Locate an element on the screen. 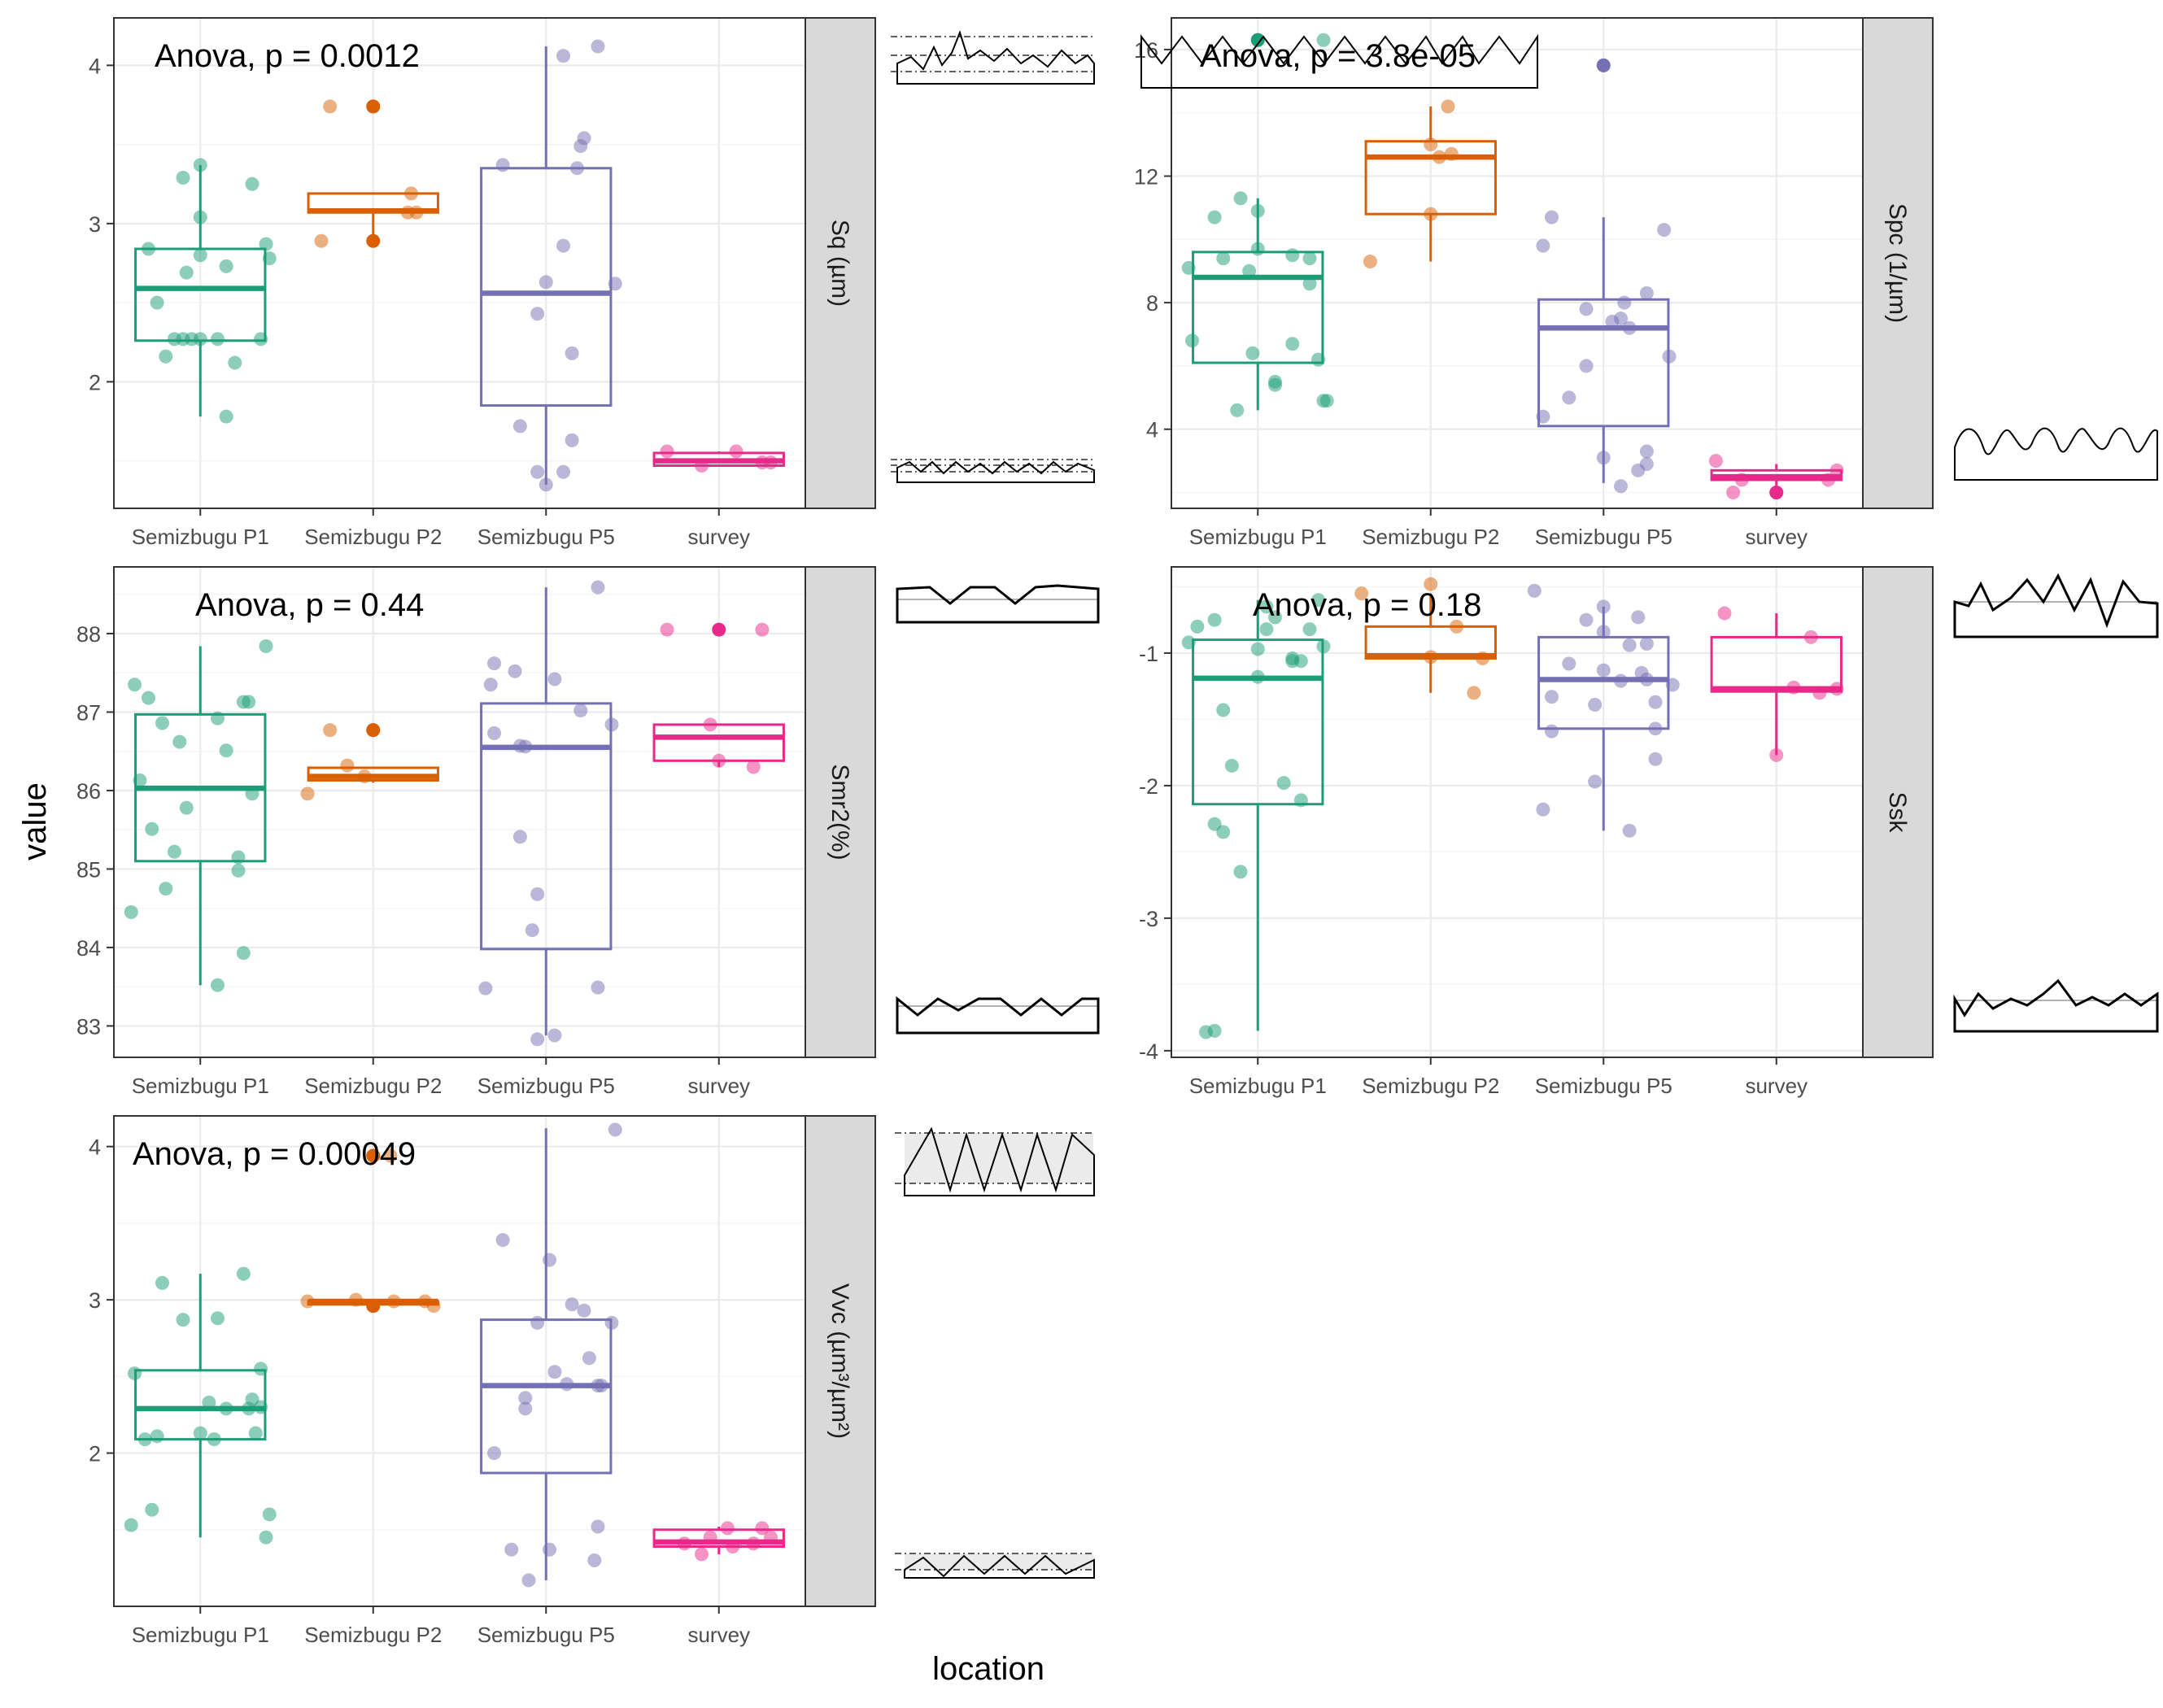 The height and width of the screenshot is (1708, 2163). outlier-point is located at coordinates (719, 630).